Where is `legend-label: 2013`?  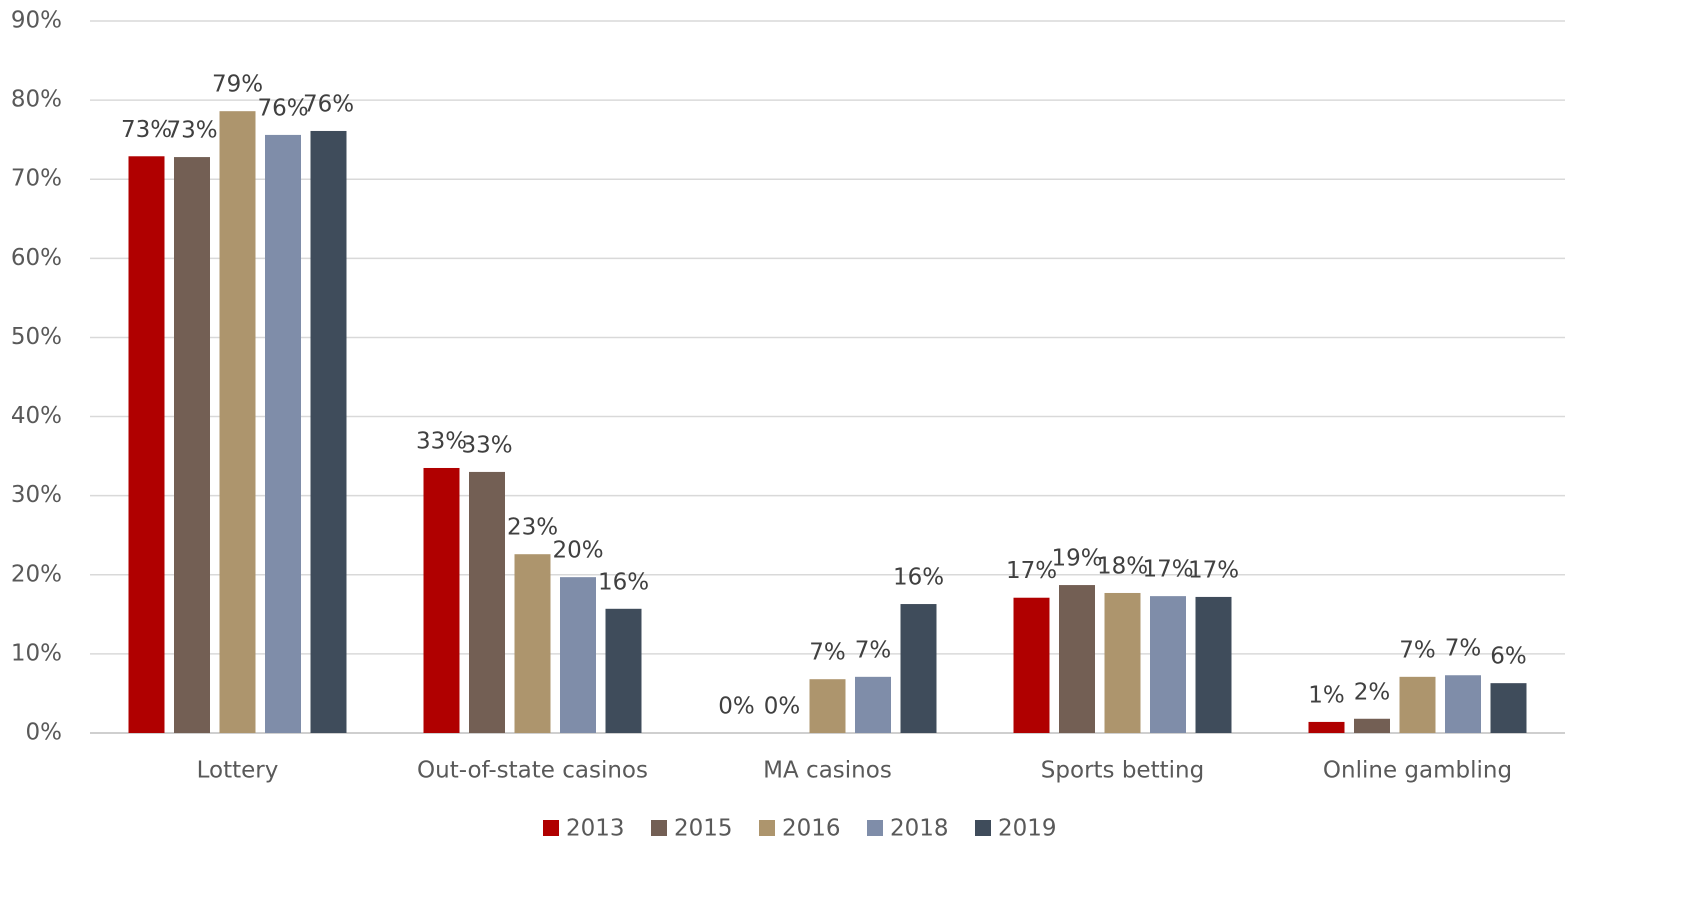 legend-label: 2013 is located at coordinates (595, 829).